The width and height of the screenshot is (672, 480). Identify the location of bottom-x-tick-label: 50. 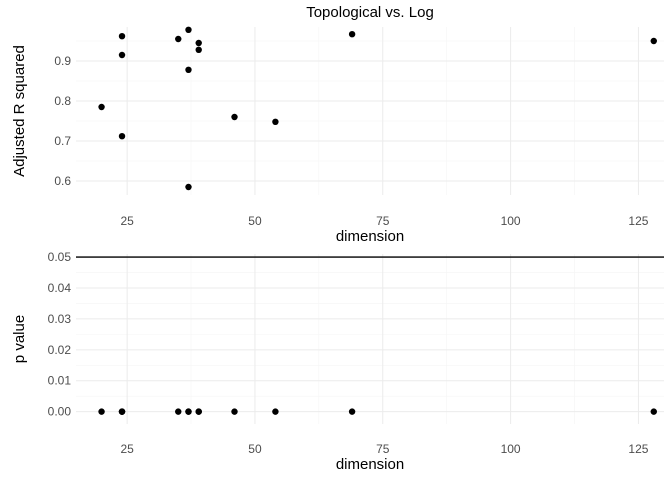
(255, 449).